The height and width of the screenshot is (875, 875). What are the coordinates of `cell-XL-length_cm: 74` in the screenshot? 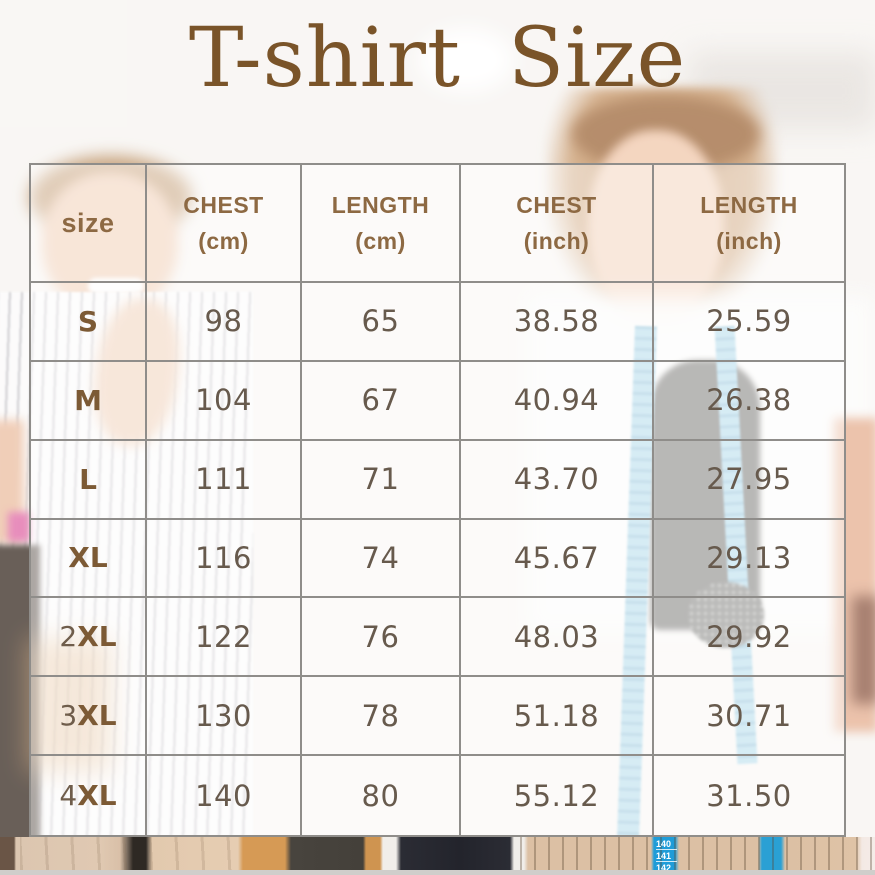 It's located at (381, 559).